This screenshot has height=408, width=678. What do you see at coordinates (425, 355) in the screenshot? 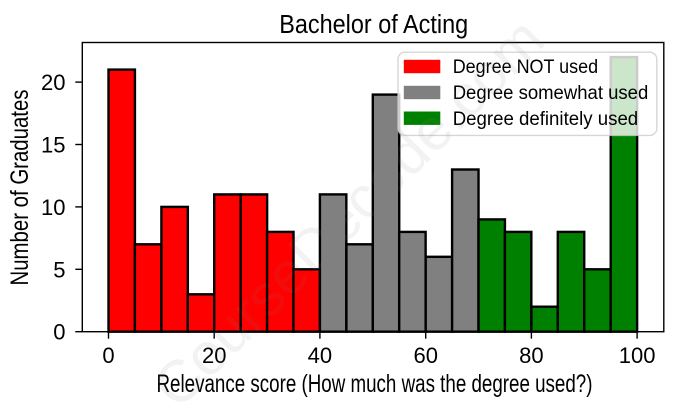
I see `svg-text: 60` at bounding box center [425, 355].